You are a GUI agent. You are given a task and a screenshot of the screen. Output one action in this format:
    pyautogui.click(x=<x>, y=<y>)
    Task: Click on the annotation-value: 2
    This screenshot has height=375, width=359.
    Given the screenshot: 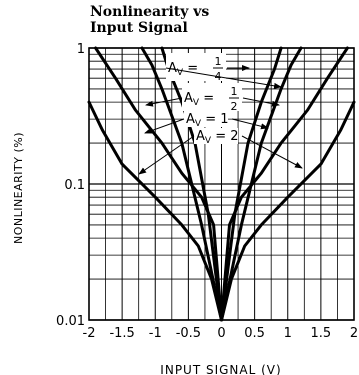 What is the action you would take?
    pyautogui.click(x=234, y=136)
    